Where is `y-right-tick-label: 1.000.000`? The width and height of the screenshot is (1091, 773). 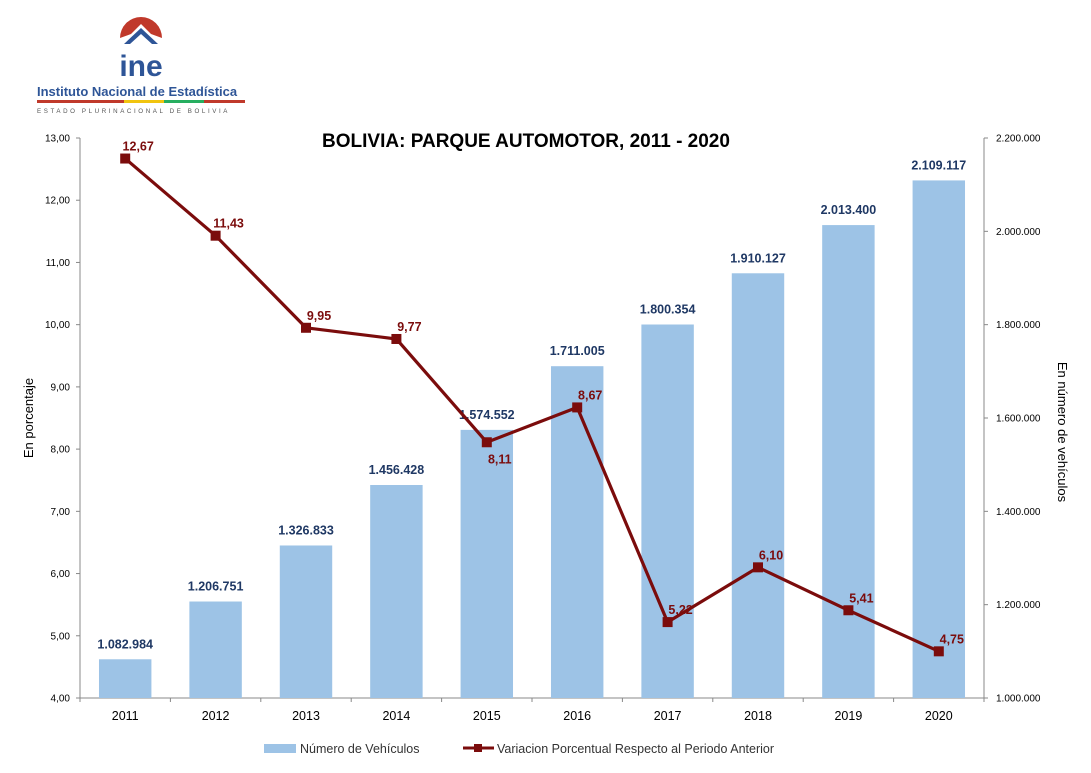
y-right-tick-label: 1.000.000 is located at coordinates (1018, 699).